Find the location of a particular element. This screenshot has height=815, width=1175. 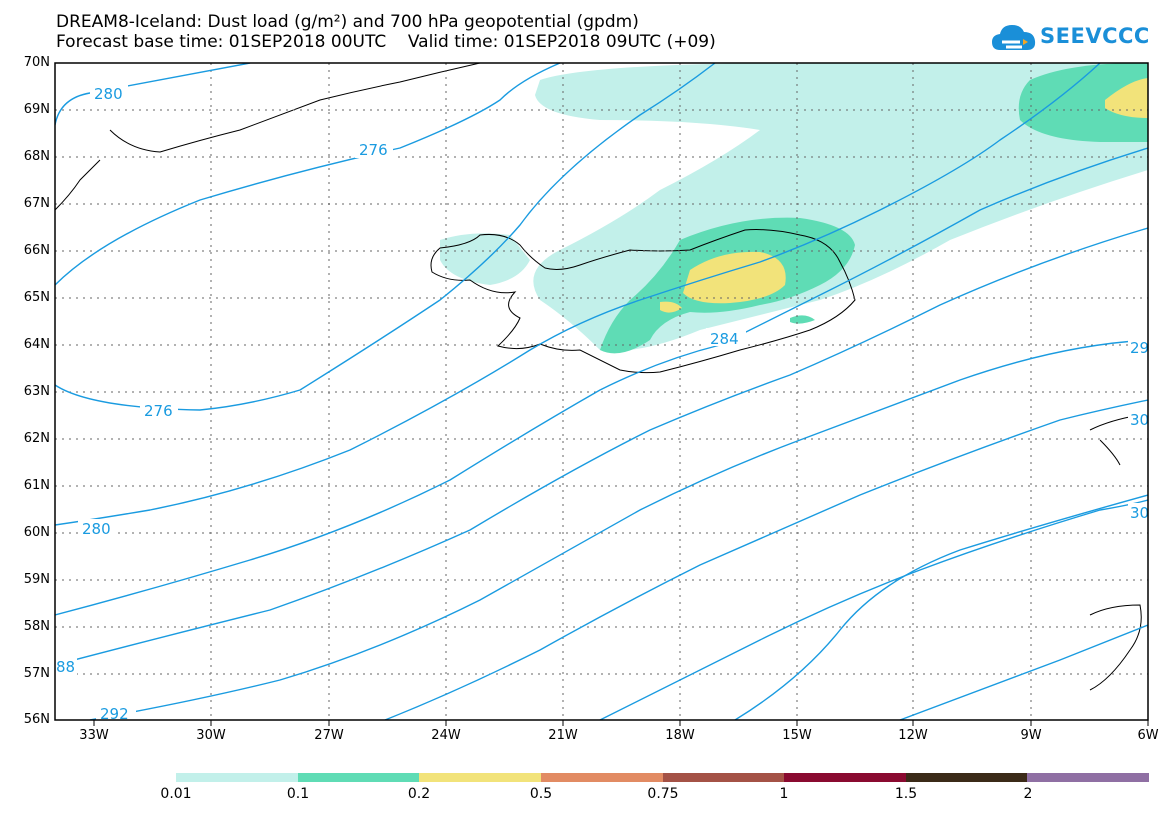

contour-label: 88 is located at coordinates (65, 667).